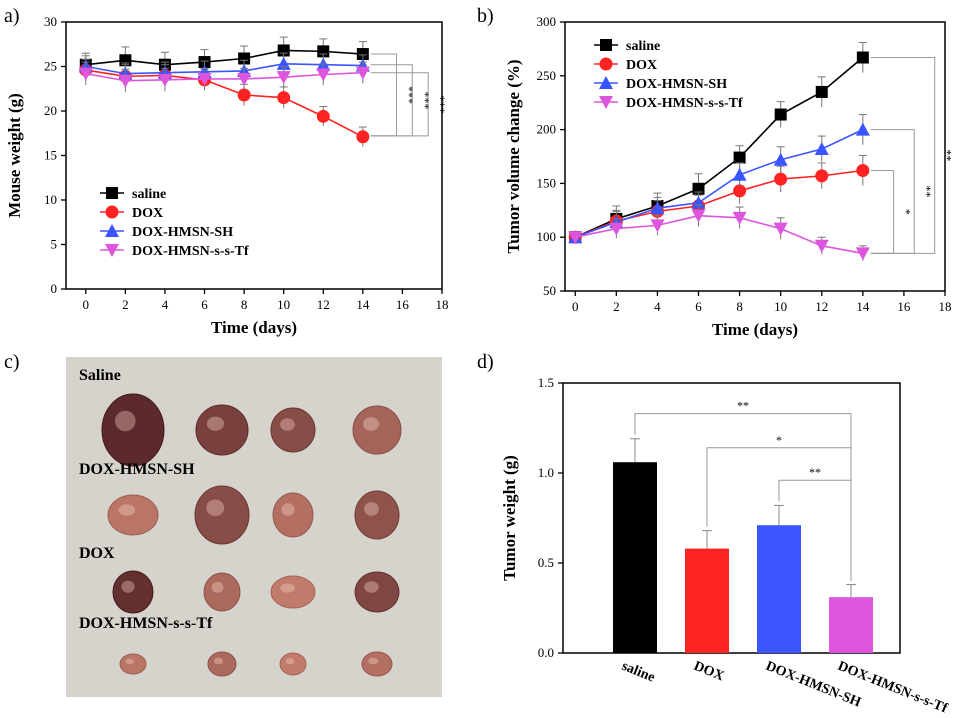 The height and width of the screenshot is (718, 973). Describe the element at coordinates (442, 304) in the screenshot. I see `x-tick-label: 18` at that location.